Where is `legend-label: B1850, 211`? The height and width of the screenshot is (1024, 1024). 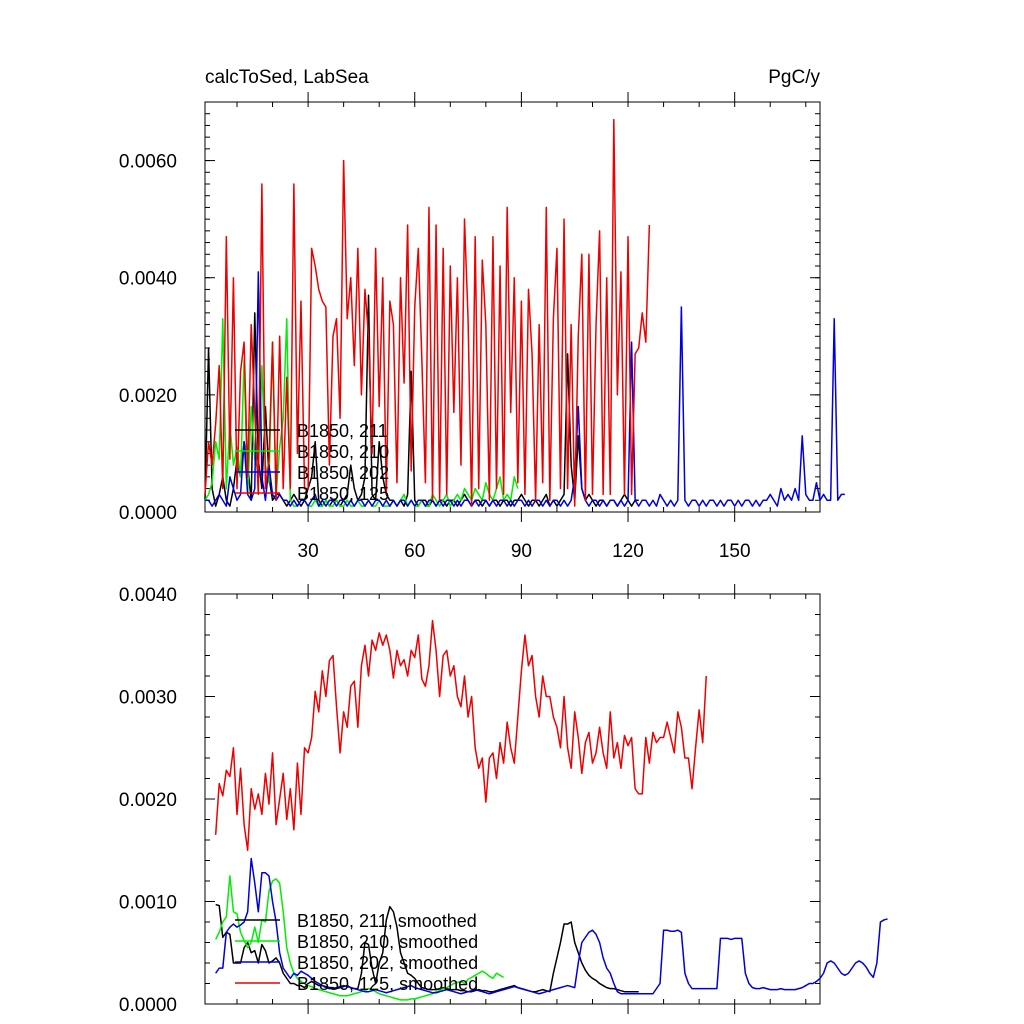 legend-label: B1850, 211 is located at coordinates (342, 431).